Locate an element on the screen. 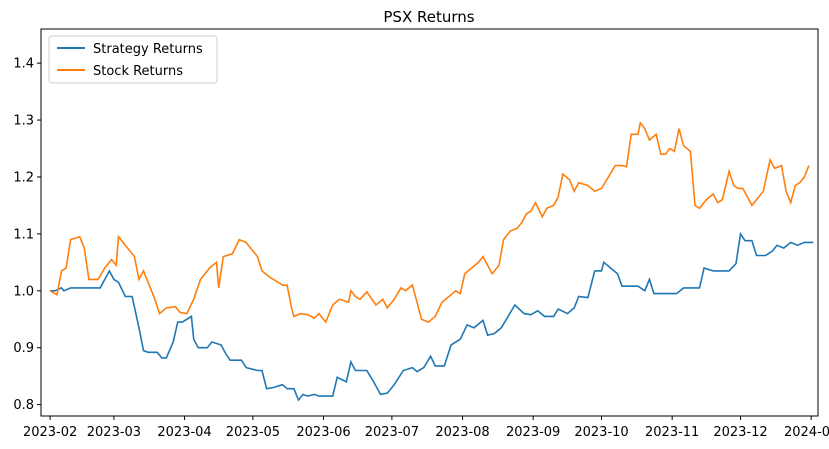  y-tick-label: 0.9 is located at coordinates (23, 348).